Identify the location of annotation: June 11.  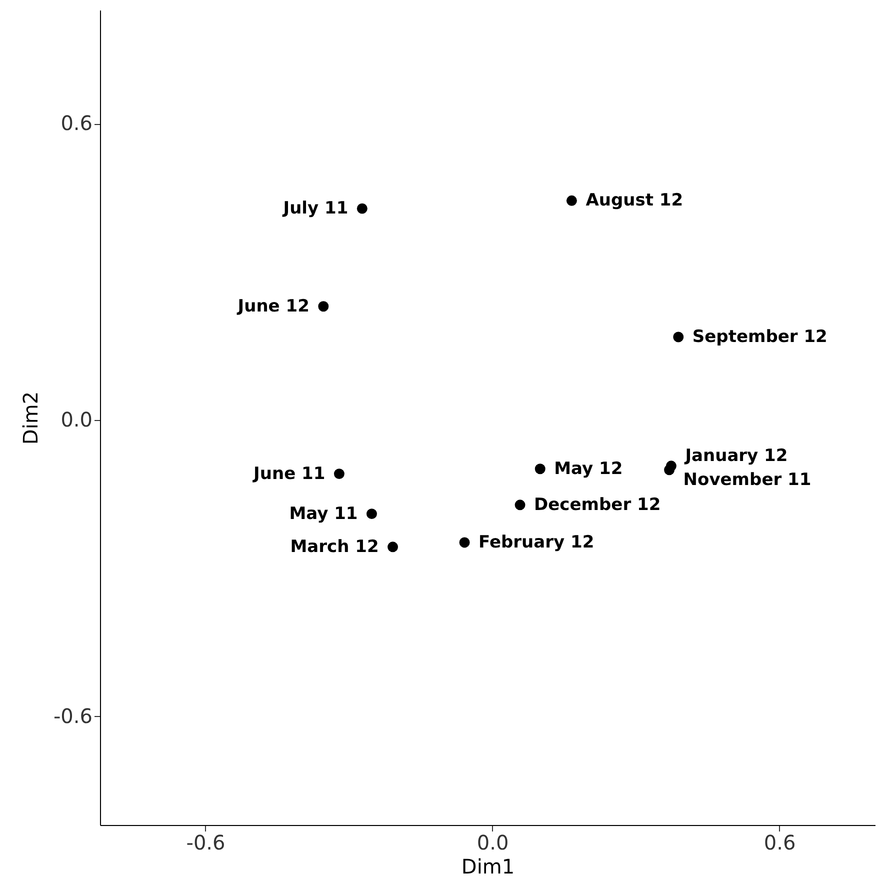
(289, 474).